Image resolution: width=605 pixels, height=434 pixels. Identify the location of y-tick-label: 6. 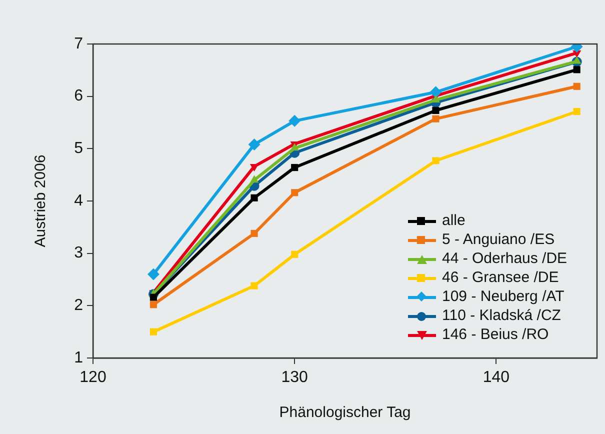
(79, 96).